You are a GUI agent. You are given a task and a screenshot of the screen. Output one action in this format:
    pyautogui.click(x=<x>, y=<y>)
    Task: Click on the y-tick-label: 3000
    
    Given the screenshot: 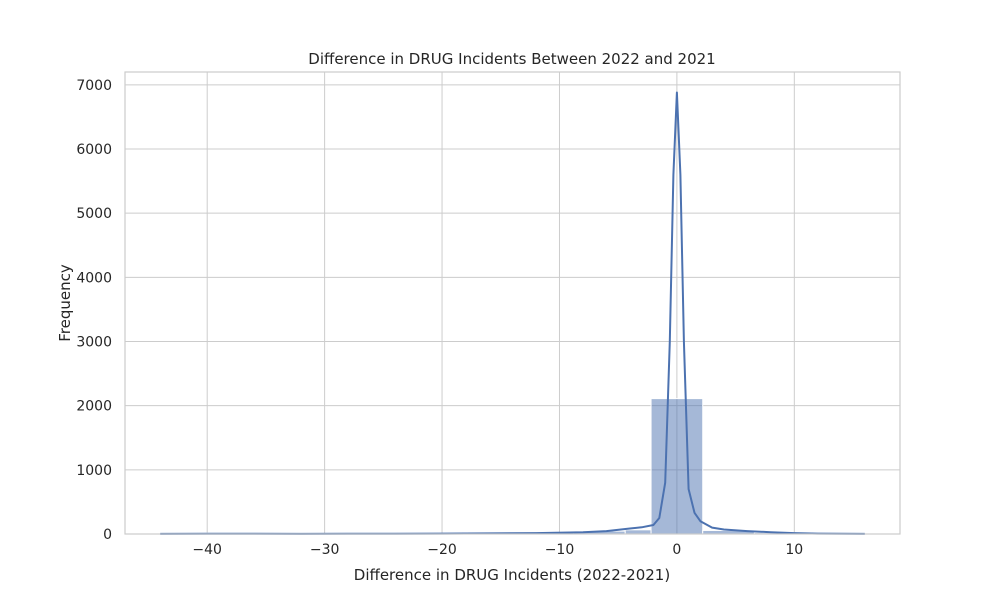 What is the action you would take?
    pyautogui.click(x=94, y=343)
    